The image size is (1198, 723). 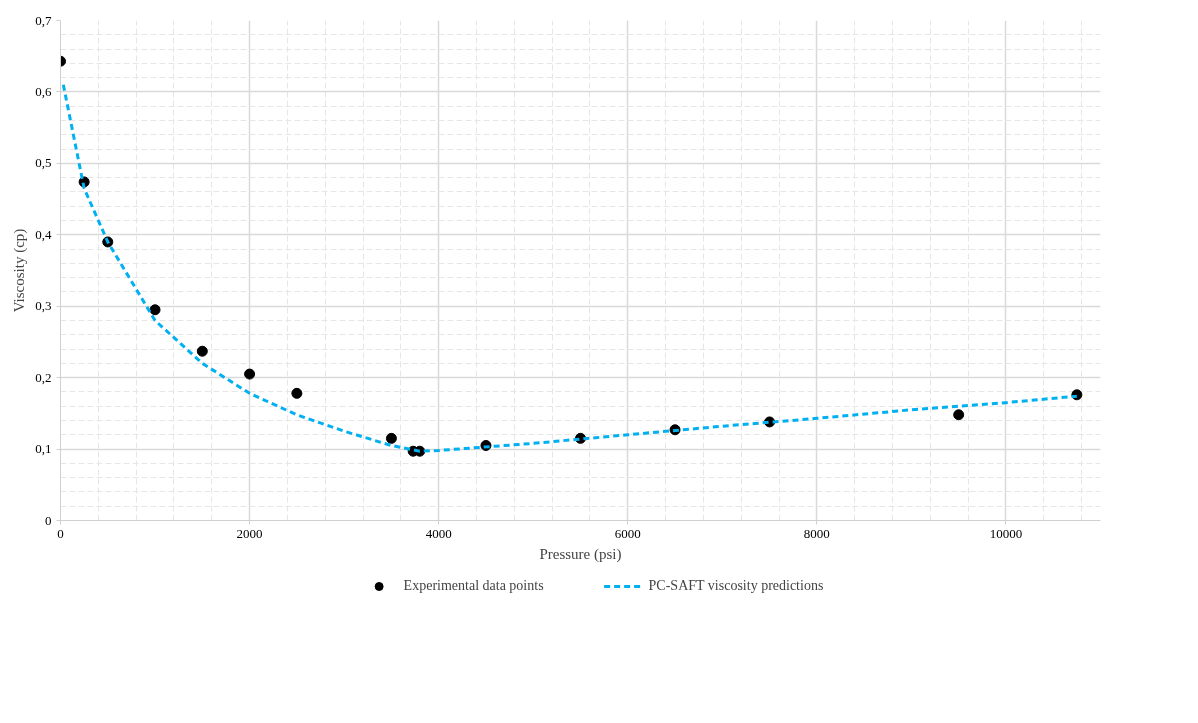 What do you see at coordinates (43, 306) in the screenshot?
I see `y-tick-label: 0,3` at bounding box center [43, 306].